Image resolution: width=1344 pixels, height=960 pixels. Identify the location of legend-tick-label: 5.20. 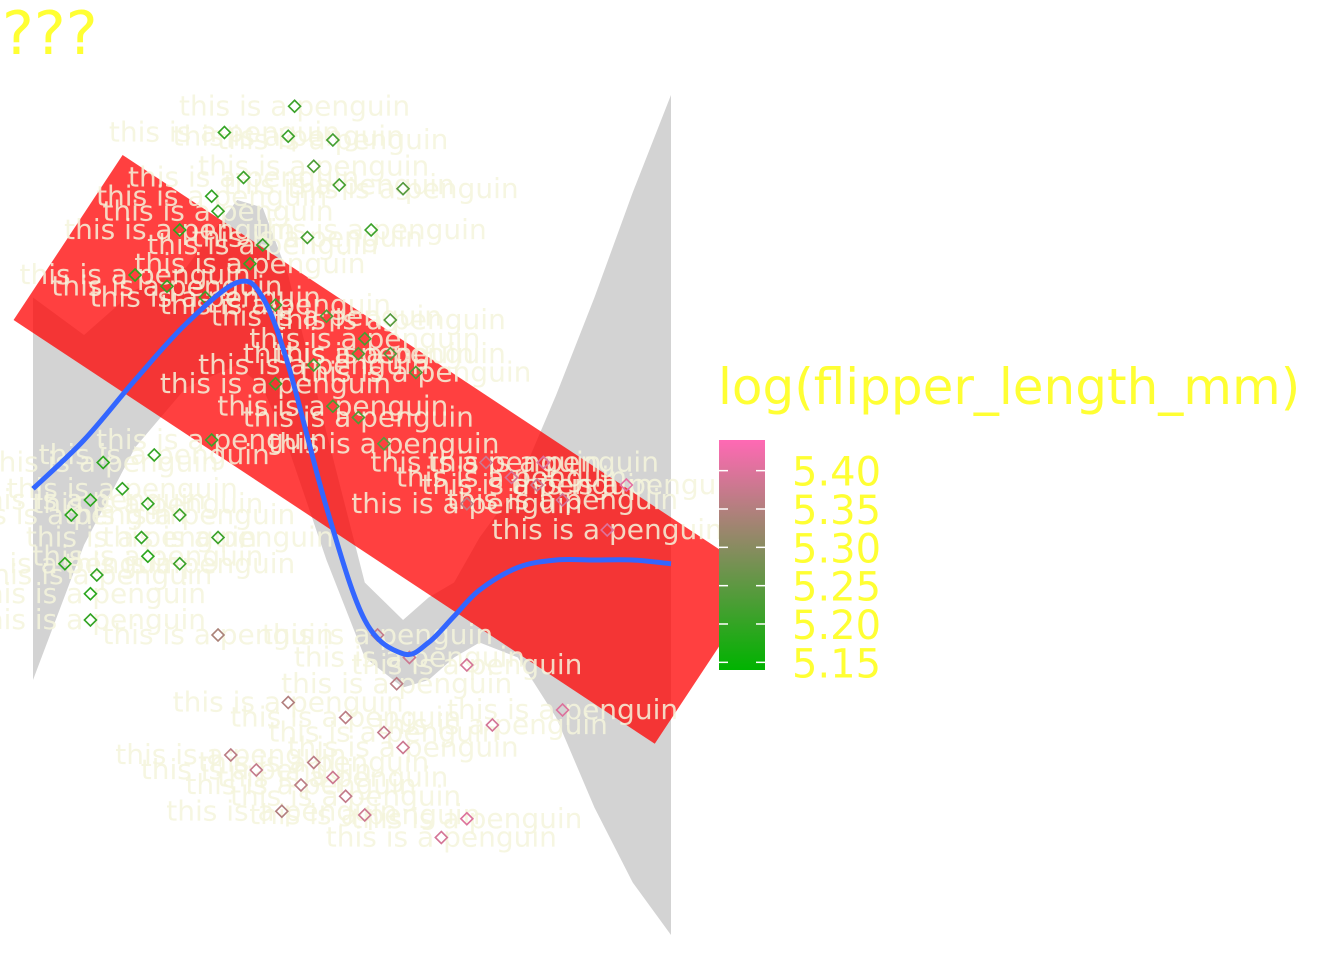
(836, 626).